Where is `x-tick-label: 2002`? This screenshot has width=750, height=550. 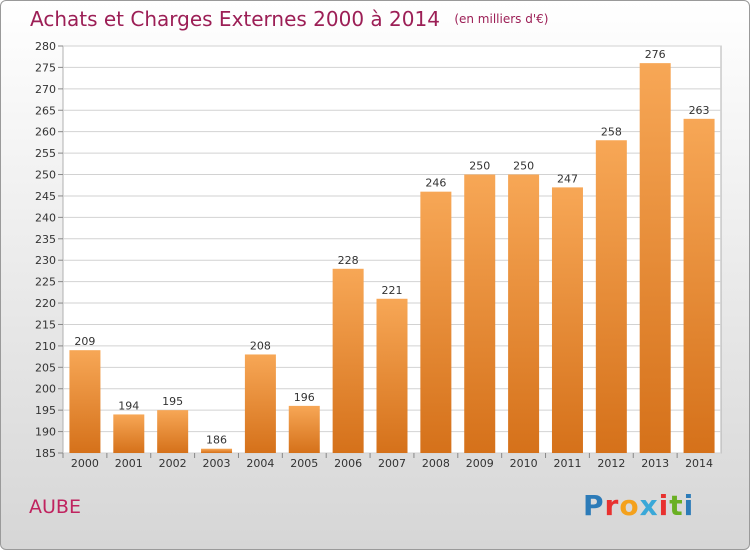
x-tick-label: 2002 is located at coordinates (173, 463).